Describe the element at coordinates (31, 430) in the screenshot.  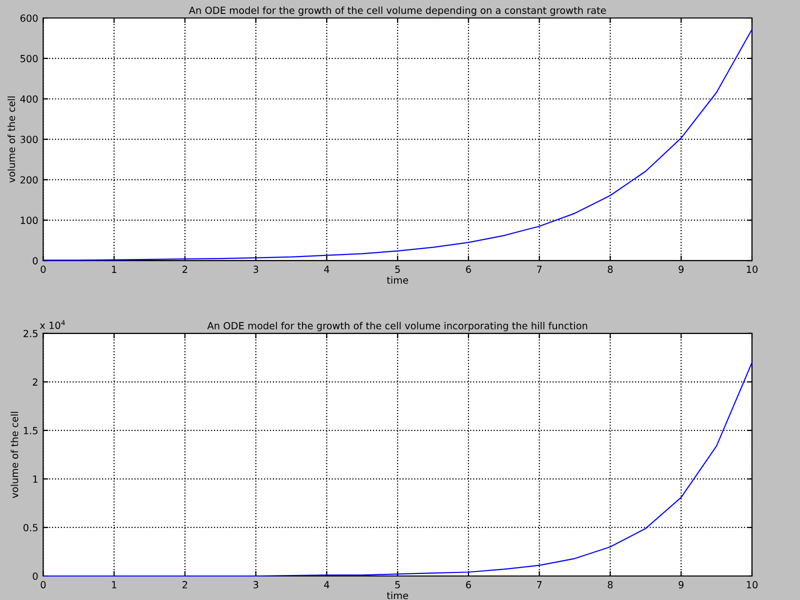
I see `y-tick-label: 1.5` at that location.